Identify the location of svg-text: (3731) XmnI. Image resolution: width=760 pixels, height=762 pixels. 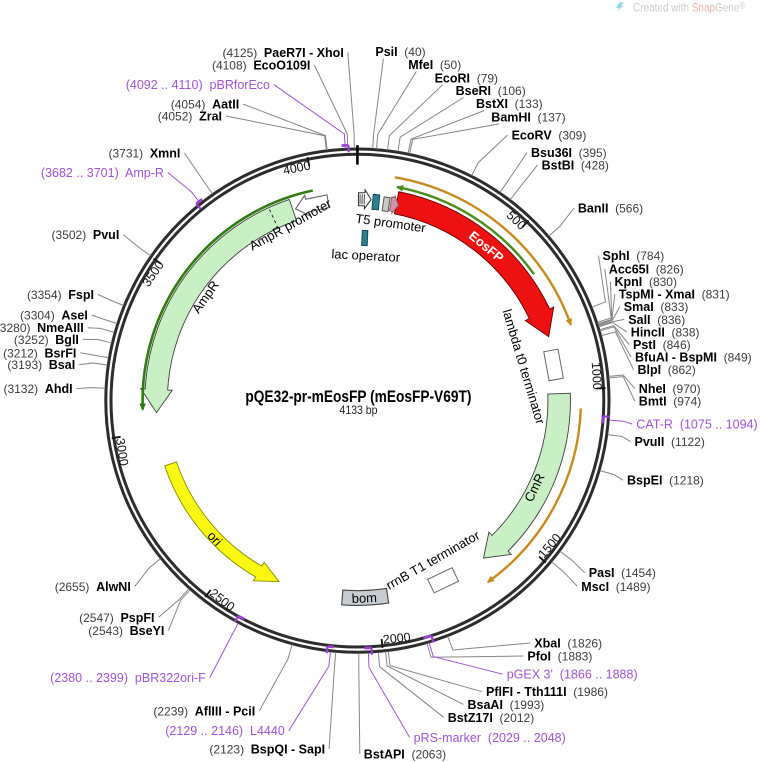
(144, 154).